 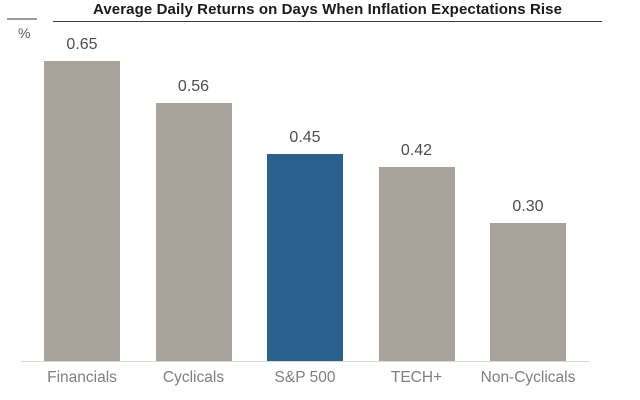 What do you see at coordinates (416, 264) in the screenshot?
I see `bar-tech` at bounding box center [416, 264].